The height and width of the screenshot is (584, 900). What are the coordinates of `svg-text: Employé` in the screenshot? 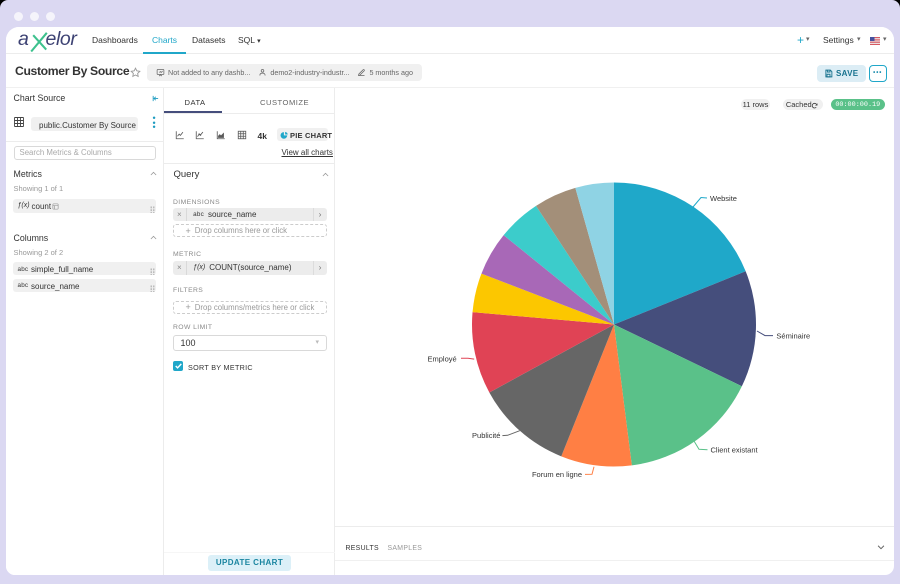 It's located at (442, 358).